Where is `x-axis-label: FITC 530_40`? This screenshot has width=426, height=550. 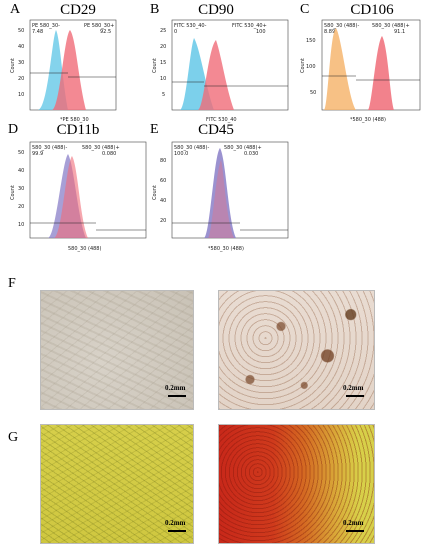
x-axis-label: FITC 530_40 is located at coordinates (221, 120).